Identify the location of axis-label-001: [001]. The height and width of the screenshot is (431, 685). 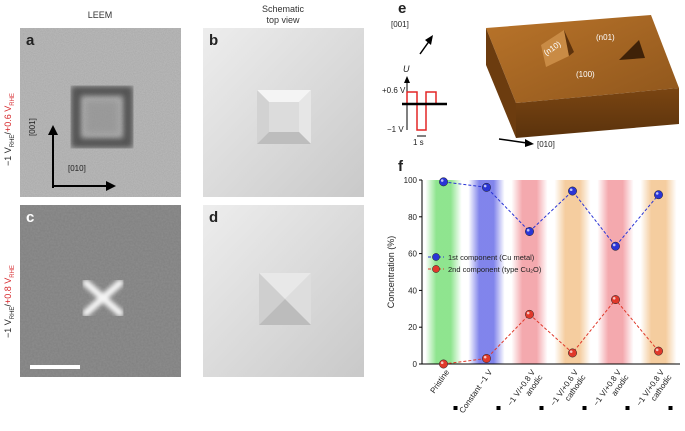
(32, 127).